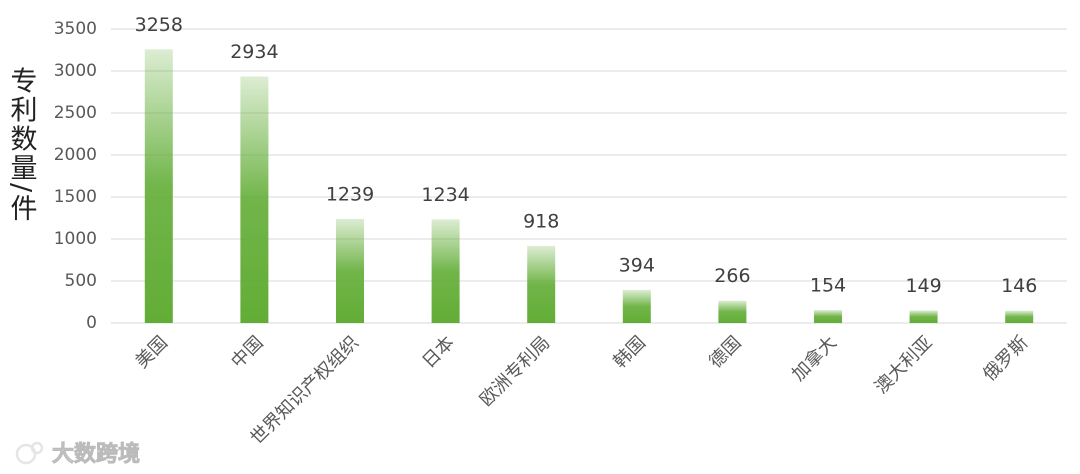 The image size is (1080, 474). What do you see at coordinates (1019, 286) in the screenshot?
I see `value-label: 146` at bounding box center [1019, 286].